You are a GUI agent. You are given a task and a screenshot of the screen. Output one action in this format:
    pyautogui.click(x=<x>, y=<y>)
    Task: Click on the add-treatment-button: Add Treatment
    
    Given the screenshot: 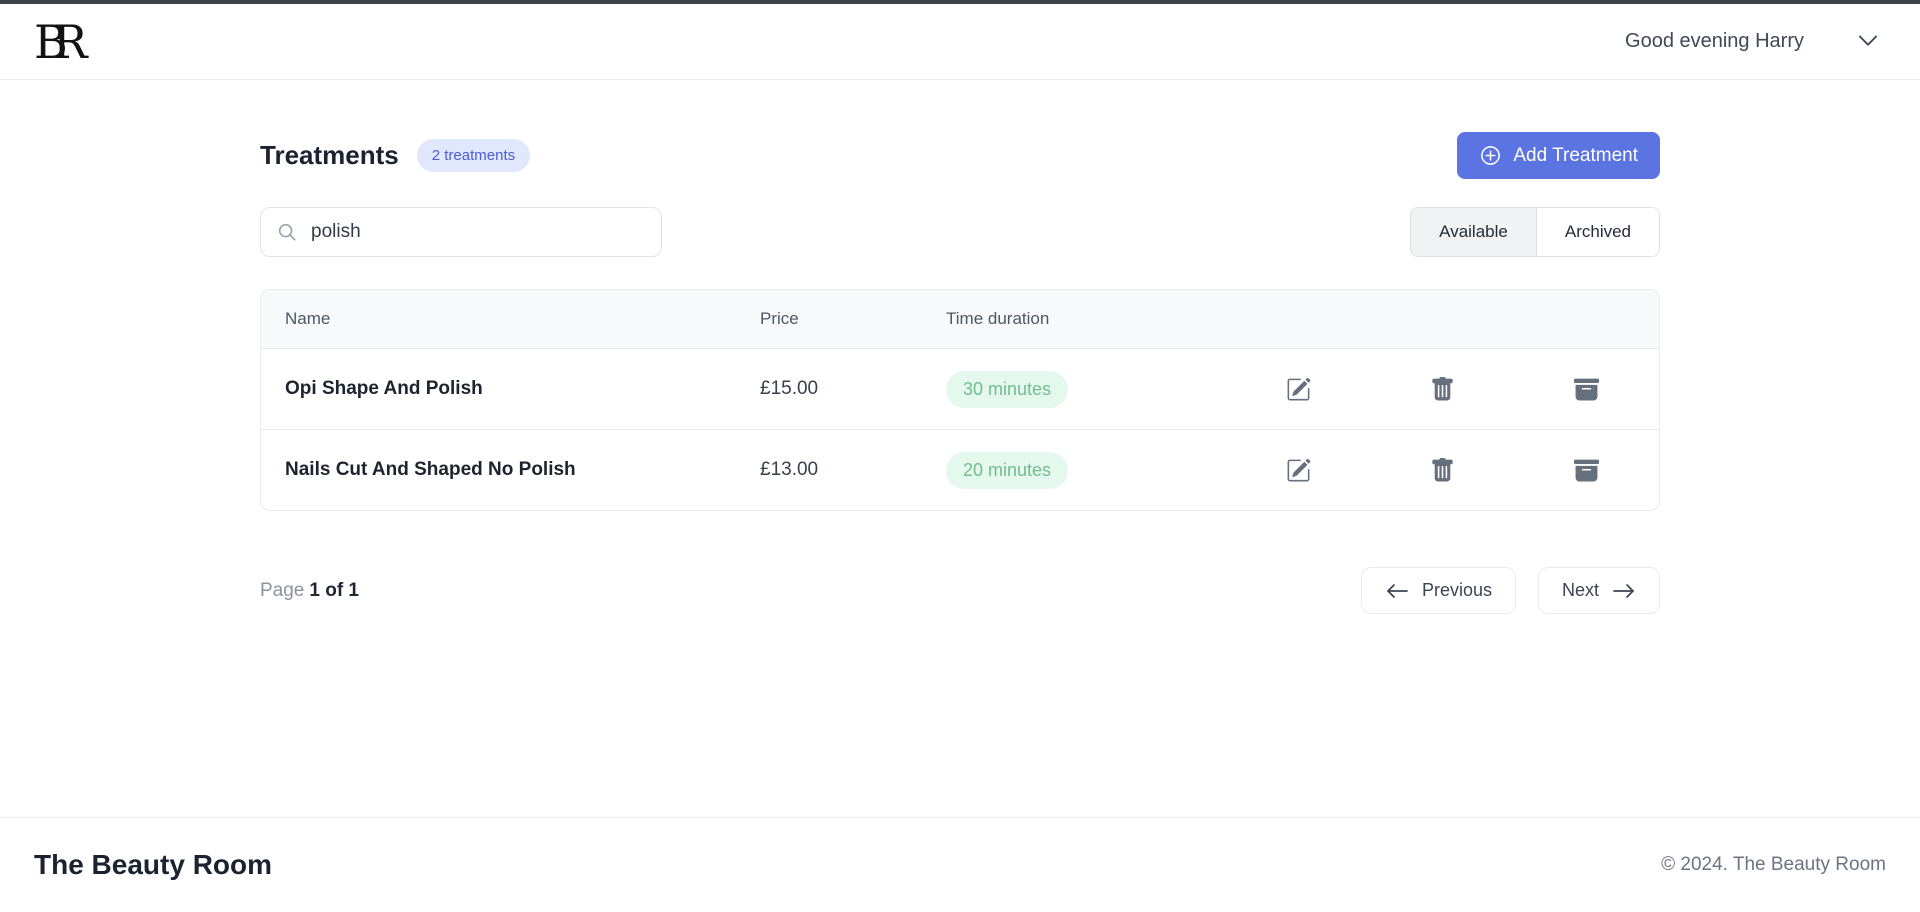 What is the action you would take?
    pyautogui.click(x=1558, y=155)
    